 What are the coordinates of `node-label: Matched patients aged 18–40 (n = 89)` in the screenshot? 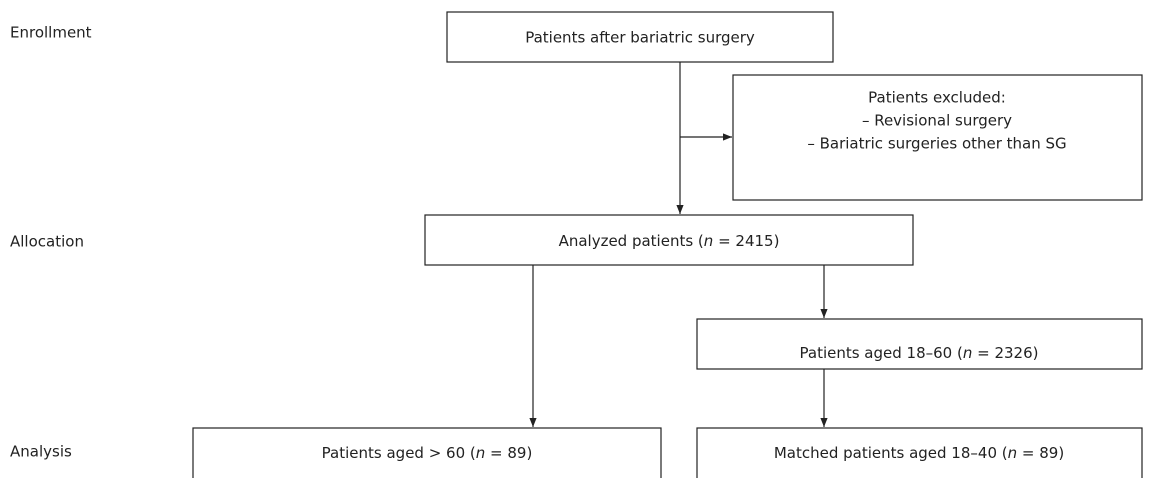 It's located at (919, 453).